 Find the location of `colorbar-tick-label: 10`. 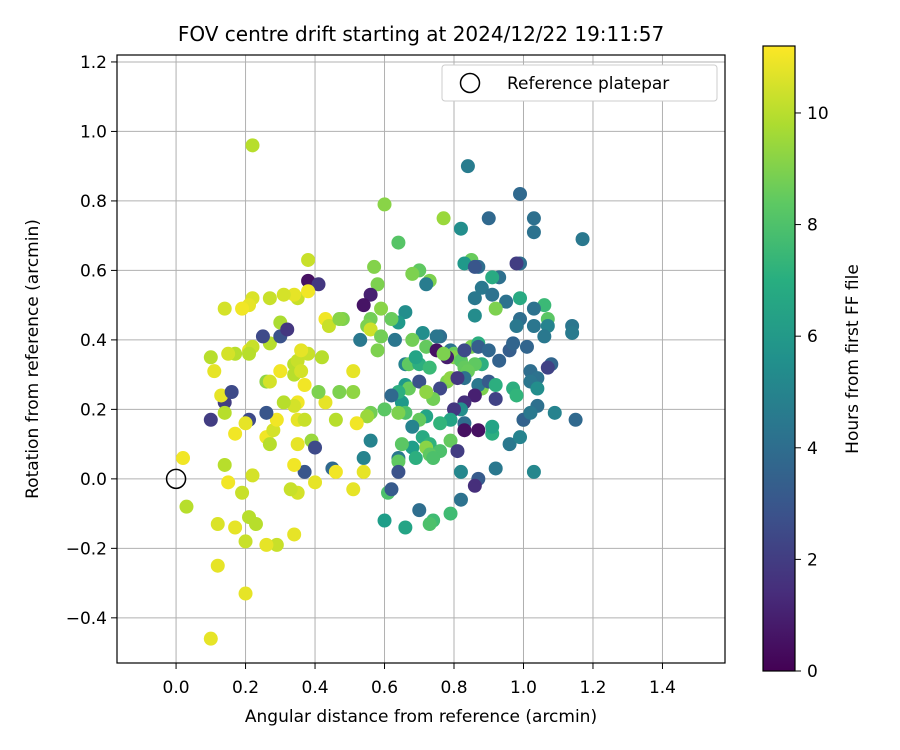

colorbar-tick-label: 10 is located at coordinates (818, 114).